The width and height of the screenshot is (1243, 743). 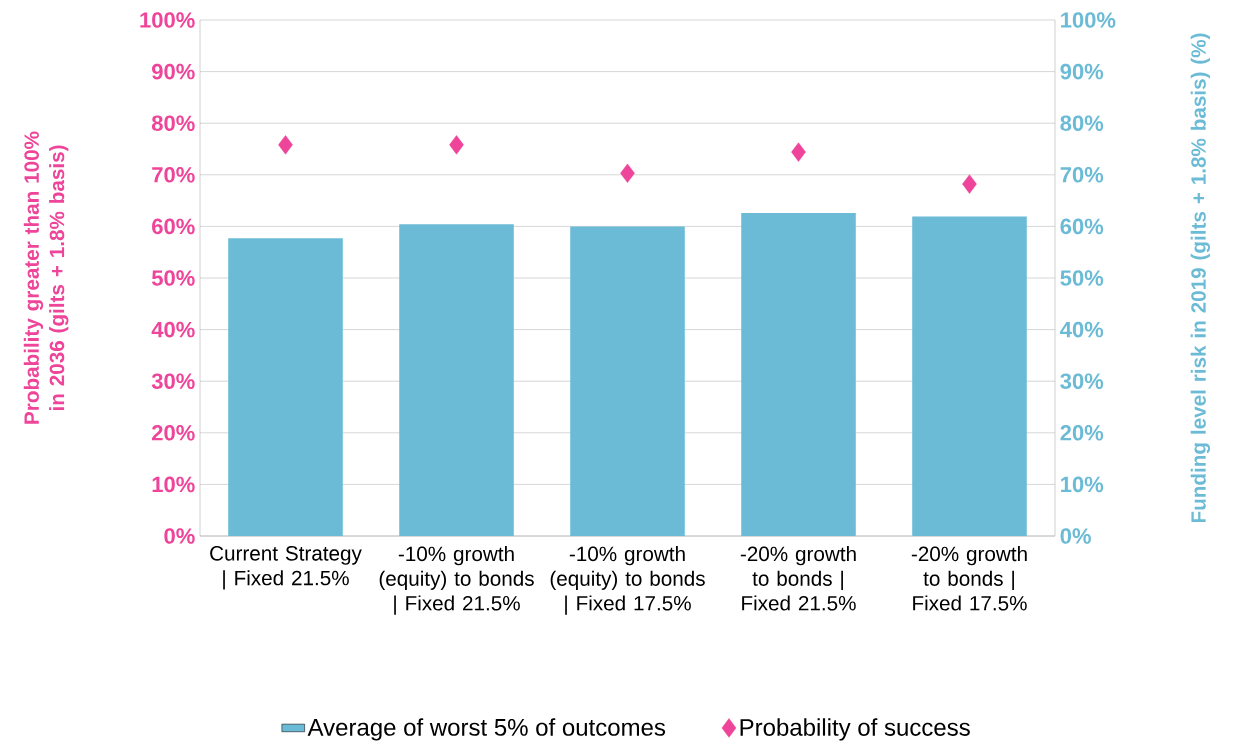 What do you see at coordinates (173, 433) in the screenshot?
I see `y-tick-label: 20%` at bounding box center [173, 433].